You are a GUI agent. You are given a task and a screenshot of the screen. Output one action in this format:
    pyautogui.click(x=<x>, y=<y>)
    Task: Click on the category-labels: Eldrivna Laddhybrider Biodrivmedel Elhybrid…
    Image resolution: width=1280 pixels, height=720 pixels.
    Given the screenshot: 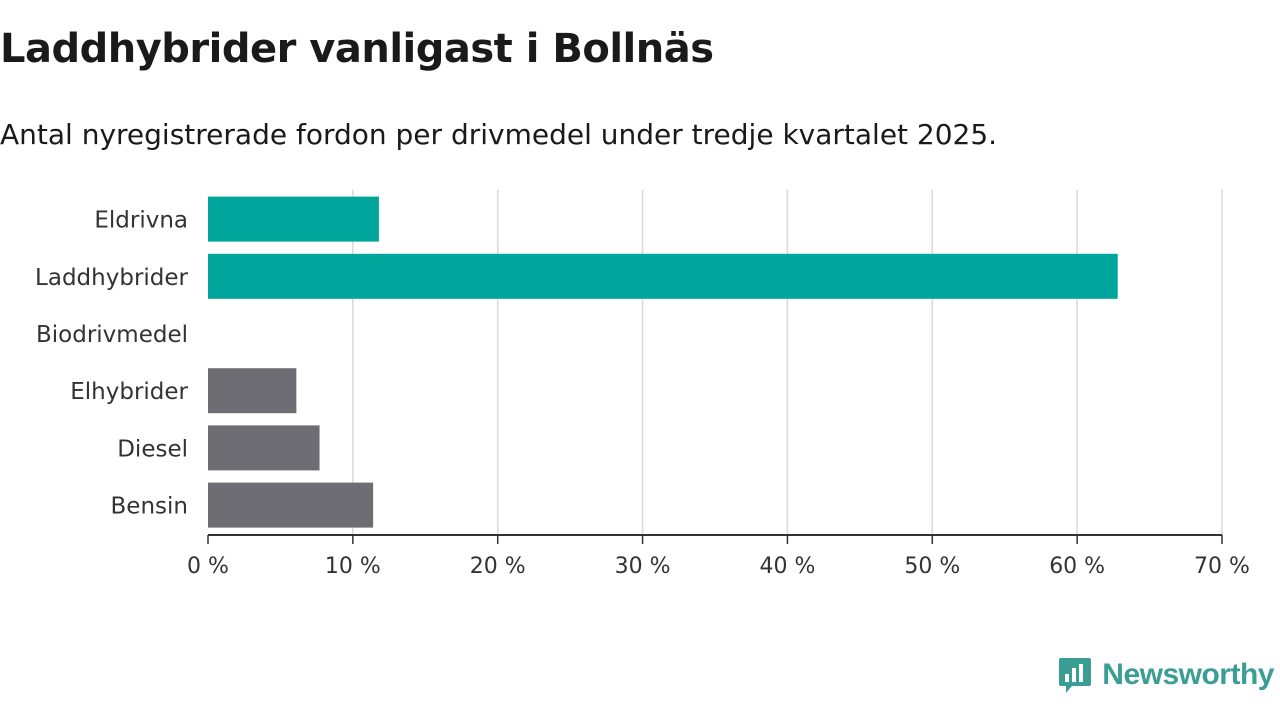 What is the action you would take?
    pyautogui.click(x=111, y=364)
    